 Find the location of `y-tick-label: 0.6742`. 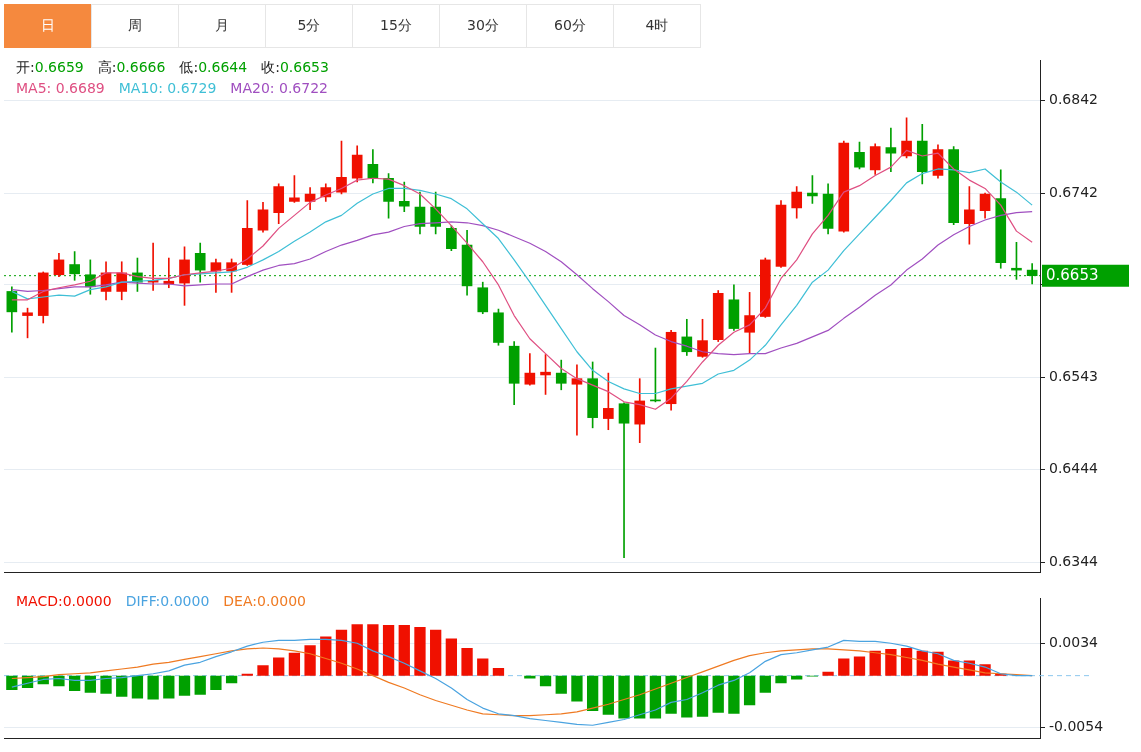

y-tick-label: 0.6742 is located at coordinates (1073, 191).